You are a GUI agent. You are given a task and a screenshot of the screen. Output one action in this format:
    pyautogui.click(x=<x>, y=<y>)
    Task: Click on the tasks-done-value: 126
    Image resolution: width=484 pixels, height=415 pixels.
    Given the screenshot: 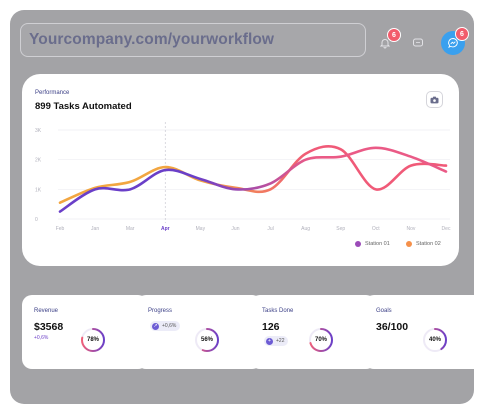 What is the action you would take?
    pyautogui.click(x=271, y=327)
    